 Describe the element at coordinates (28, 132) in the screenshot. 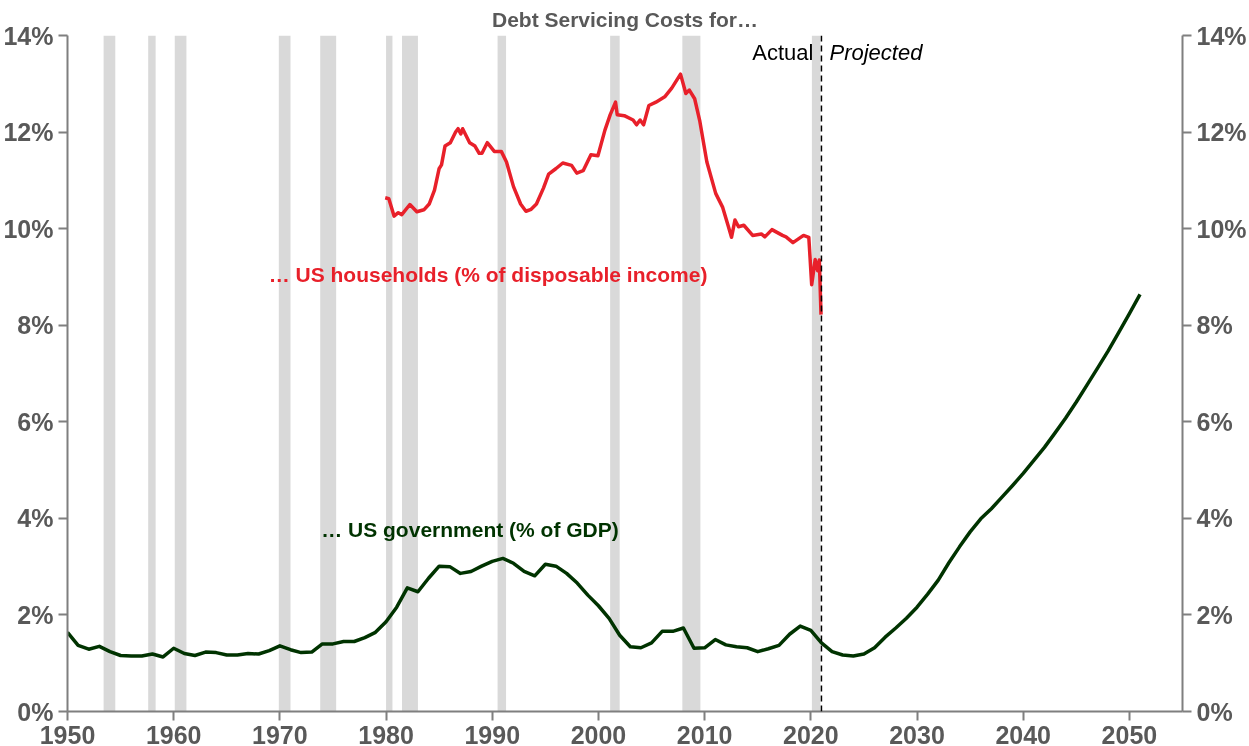

I see `y-tick-label: 12%` at that location.